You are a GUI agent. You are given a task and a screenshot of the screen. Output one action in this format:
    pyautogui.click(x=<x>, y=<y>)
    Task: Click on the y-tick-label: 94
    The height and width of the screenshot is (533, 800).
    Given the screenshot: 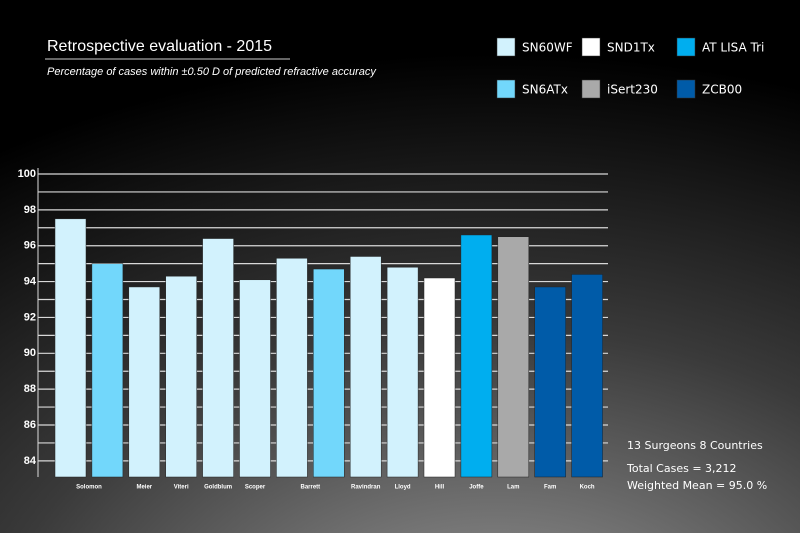 What is the action you would take?
    pyautogui.click(x=30, y=281)
    